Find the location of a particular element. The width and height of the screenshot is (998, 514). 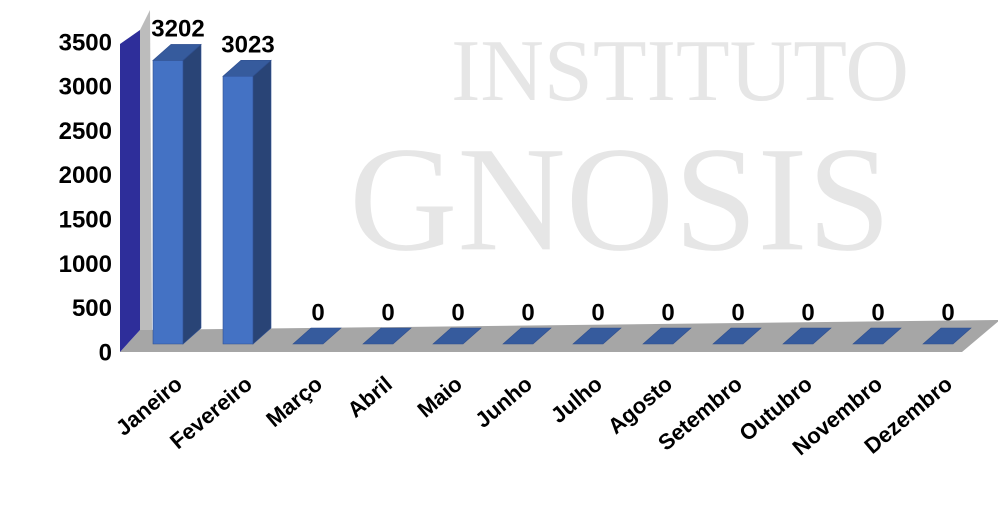

left-wall is located at coordinates (130, 191).